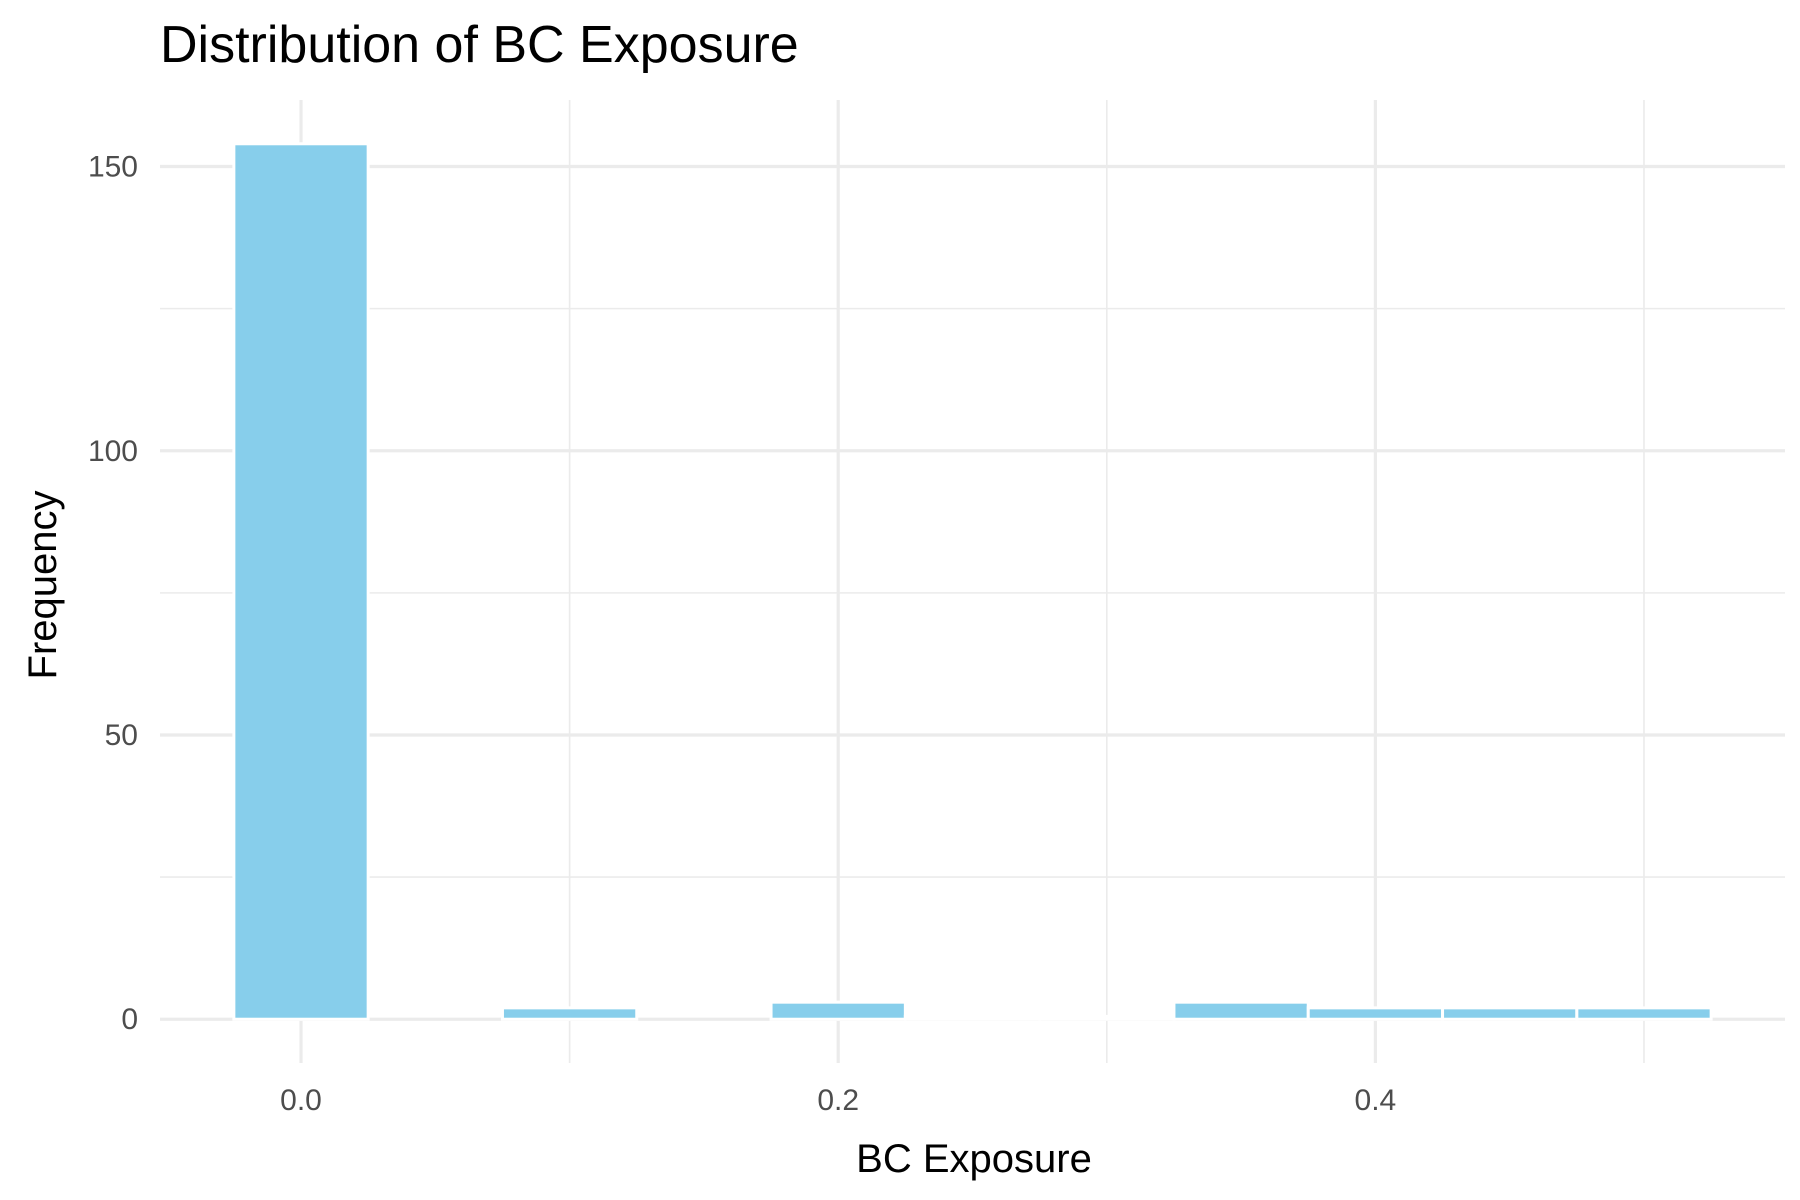 The image size is (1800, 1200). What do you see at coordinates (479, 45) in the screenshot?
I see `chart-title: Distribution of BC Exposure` at bounding box center [479, 45].